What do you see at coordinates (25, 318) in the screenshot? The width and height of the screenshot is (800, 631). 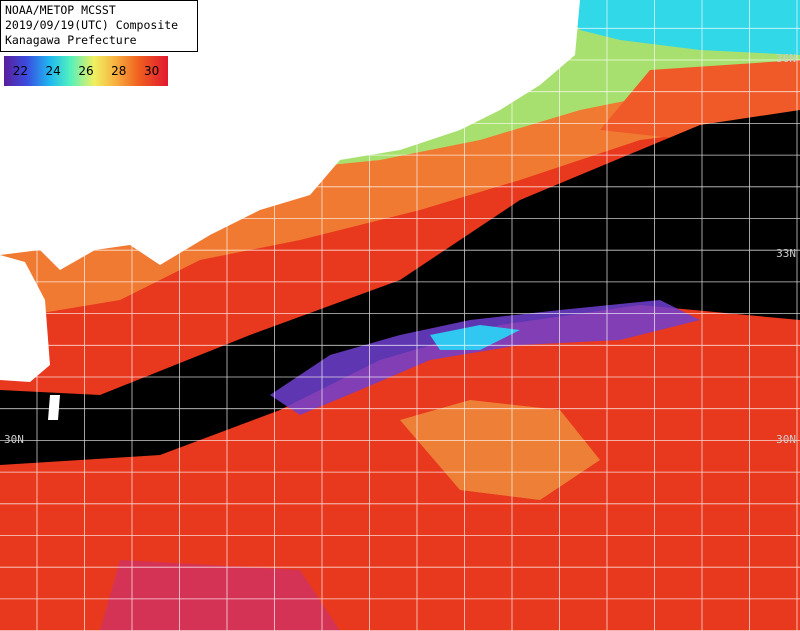 I see `land-kyushu` at bounding box center [25, 318].